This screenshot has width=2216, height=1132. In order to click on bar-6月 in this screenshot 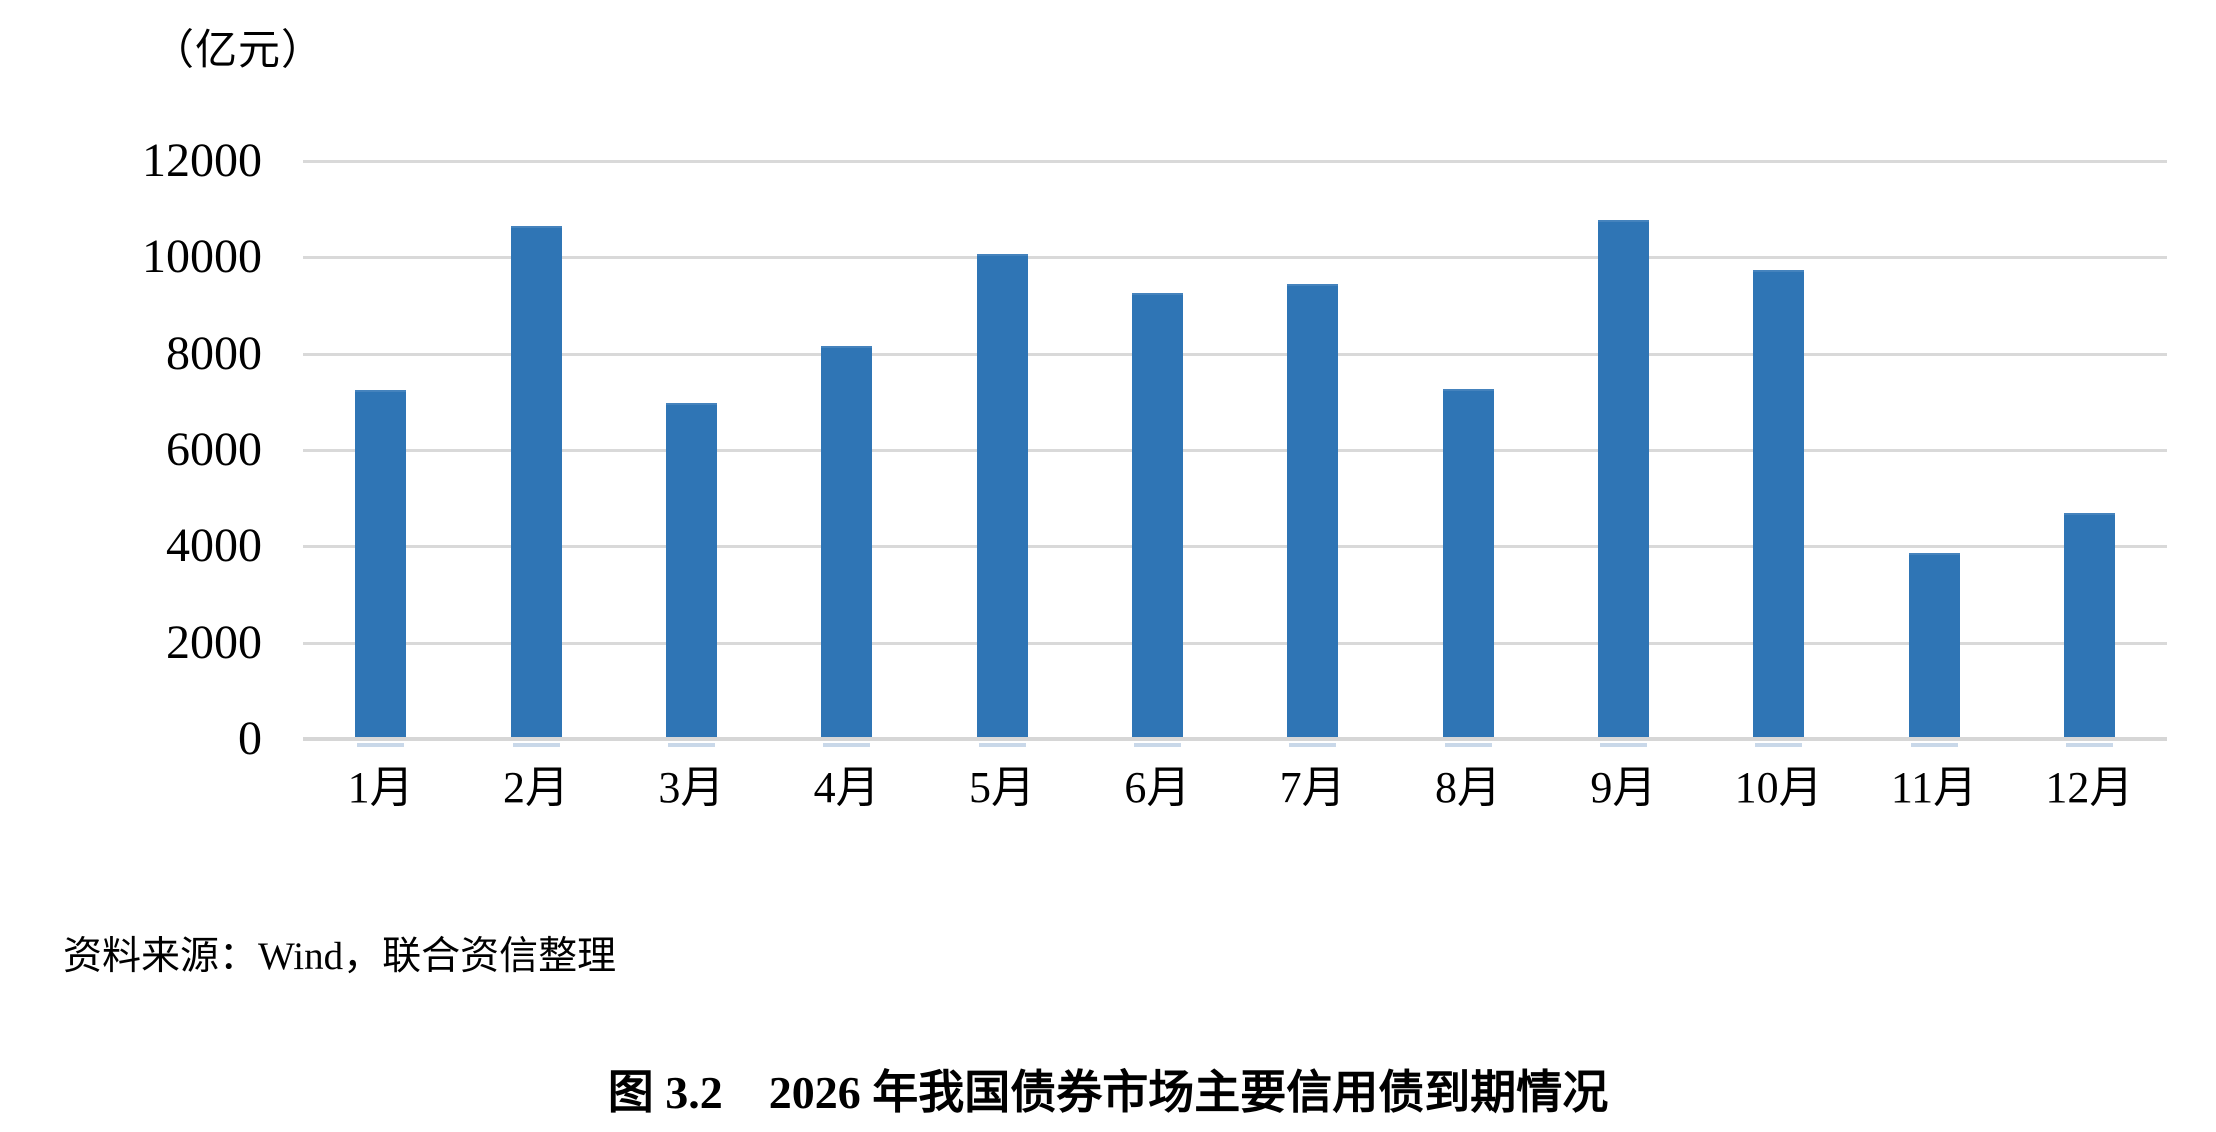, I will do `click(1157, 520)`.